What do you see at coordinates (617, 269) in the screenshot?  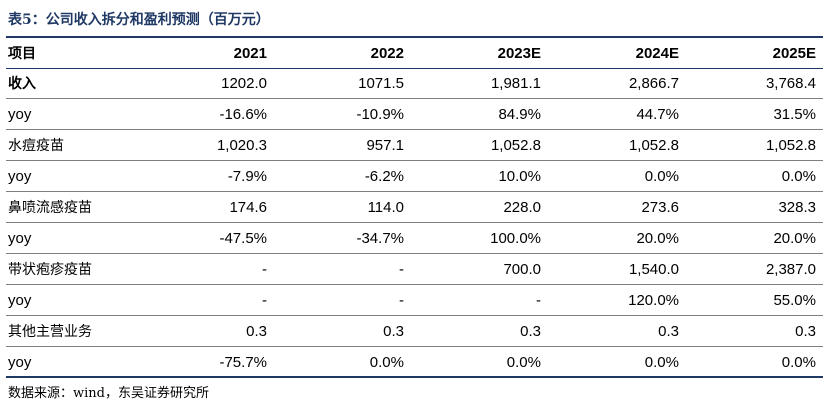 I see `table-cell: 1,540.0` at bounding box center [617, 269].